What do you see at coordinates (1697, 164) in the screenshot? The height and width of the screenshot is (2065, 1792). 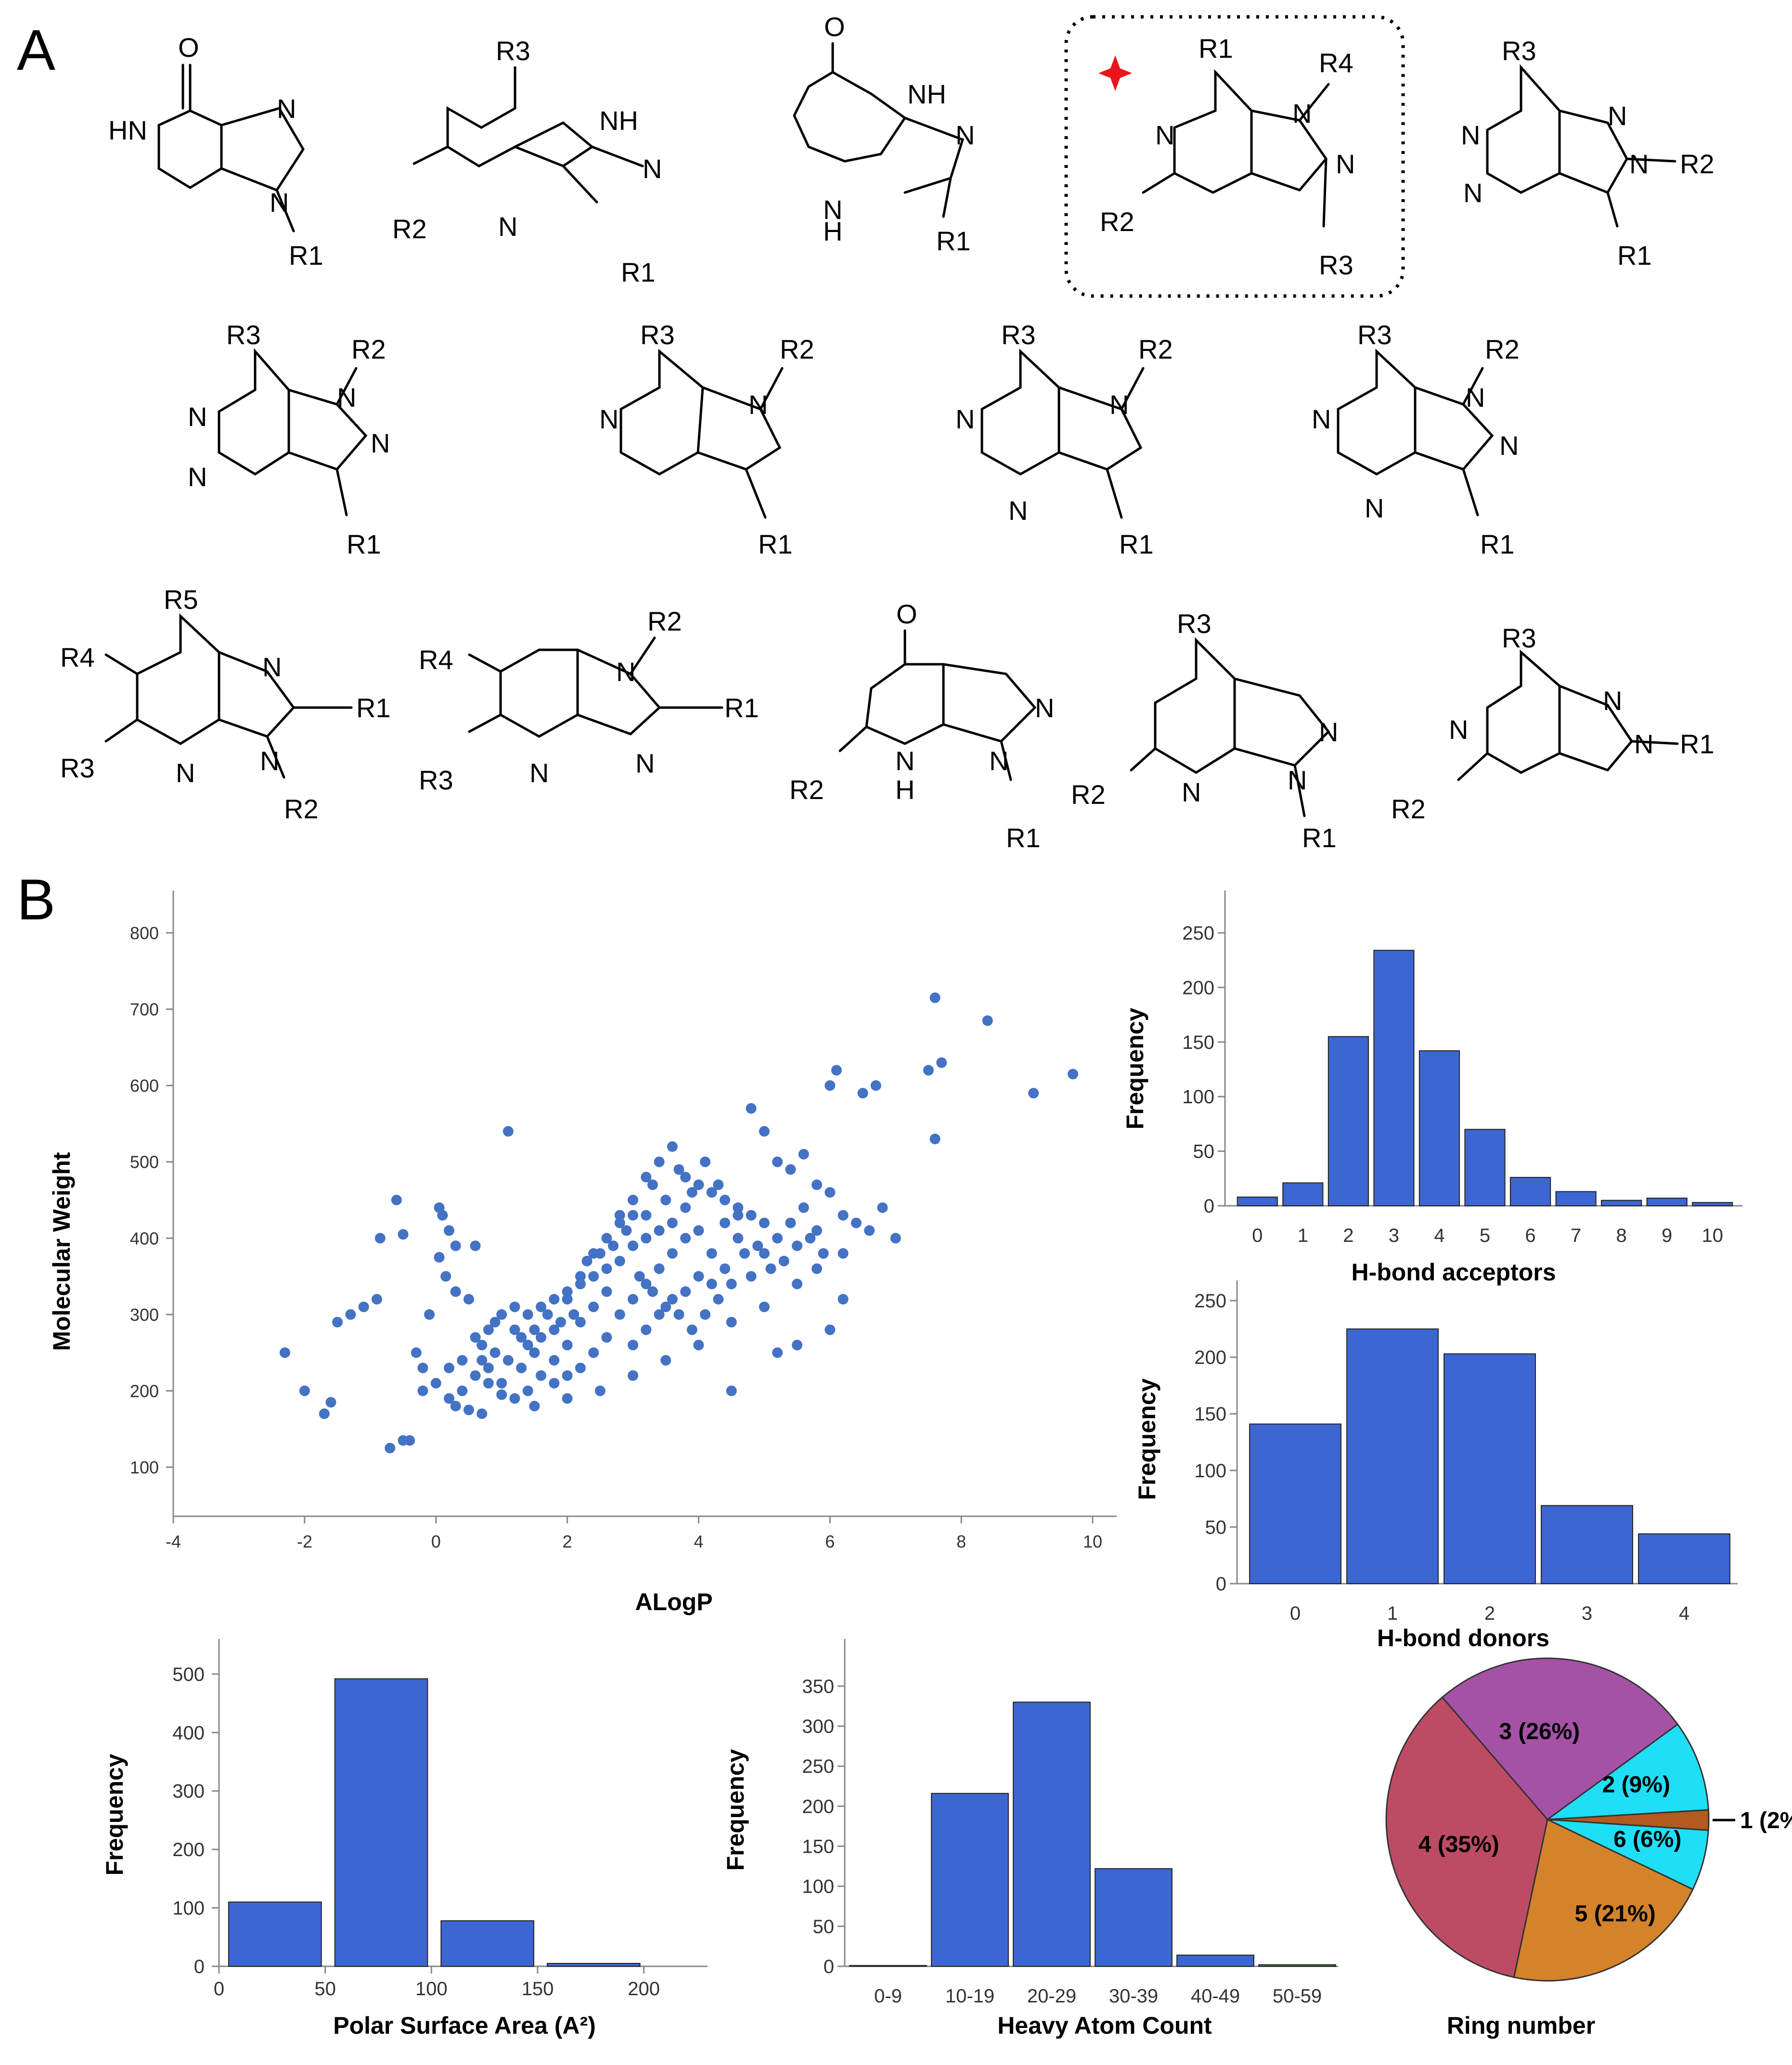 I see `svg-text: R2` at bounding box center [1697, 164].